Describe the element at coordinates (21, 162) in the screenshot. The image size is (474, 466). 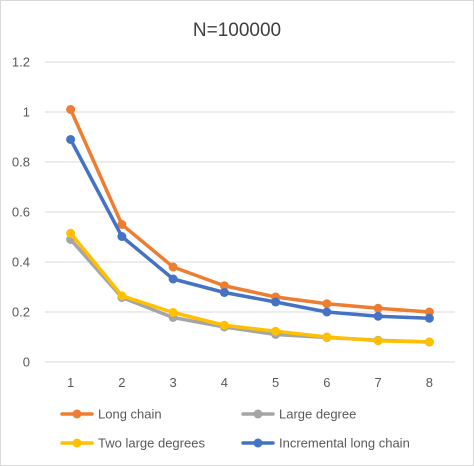
I see `y-tick-label: 0.8` at that location.